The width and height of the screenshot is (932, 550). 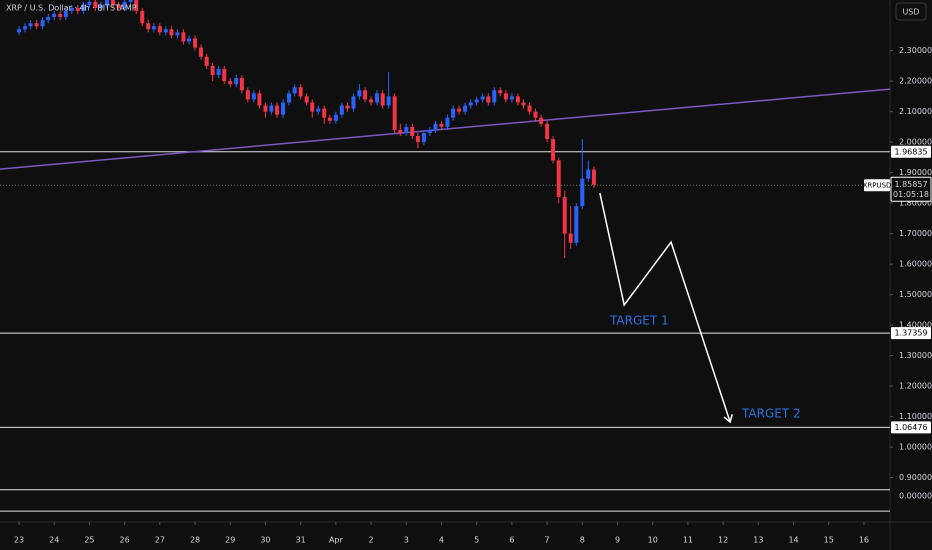 What do you see at coordinates (915, 172) in the screenshot?
I see `y-tick-label: 1.90000` at bounding box center [915, 172].